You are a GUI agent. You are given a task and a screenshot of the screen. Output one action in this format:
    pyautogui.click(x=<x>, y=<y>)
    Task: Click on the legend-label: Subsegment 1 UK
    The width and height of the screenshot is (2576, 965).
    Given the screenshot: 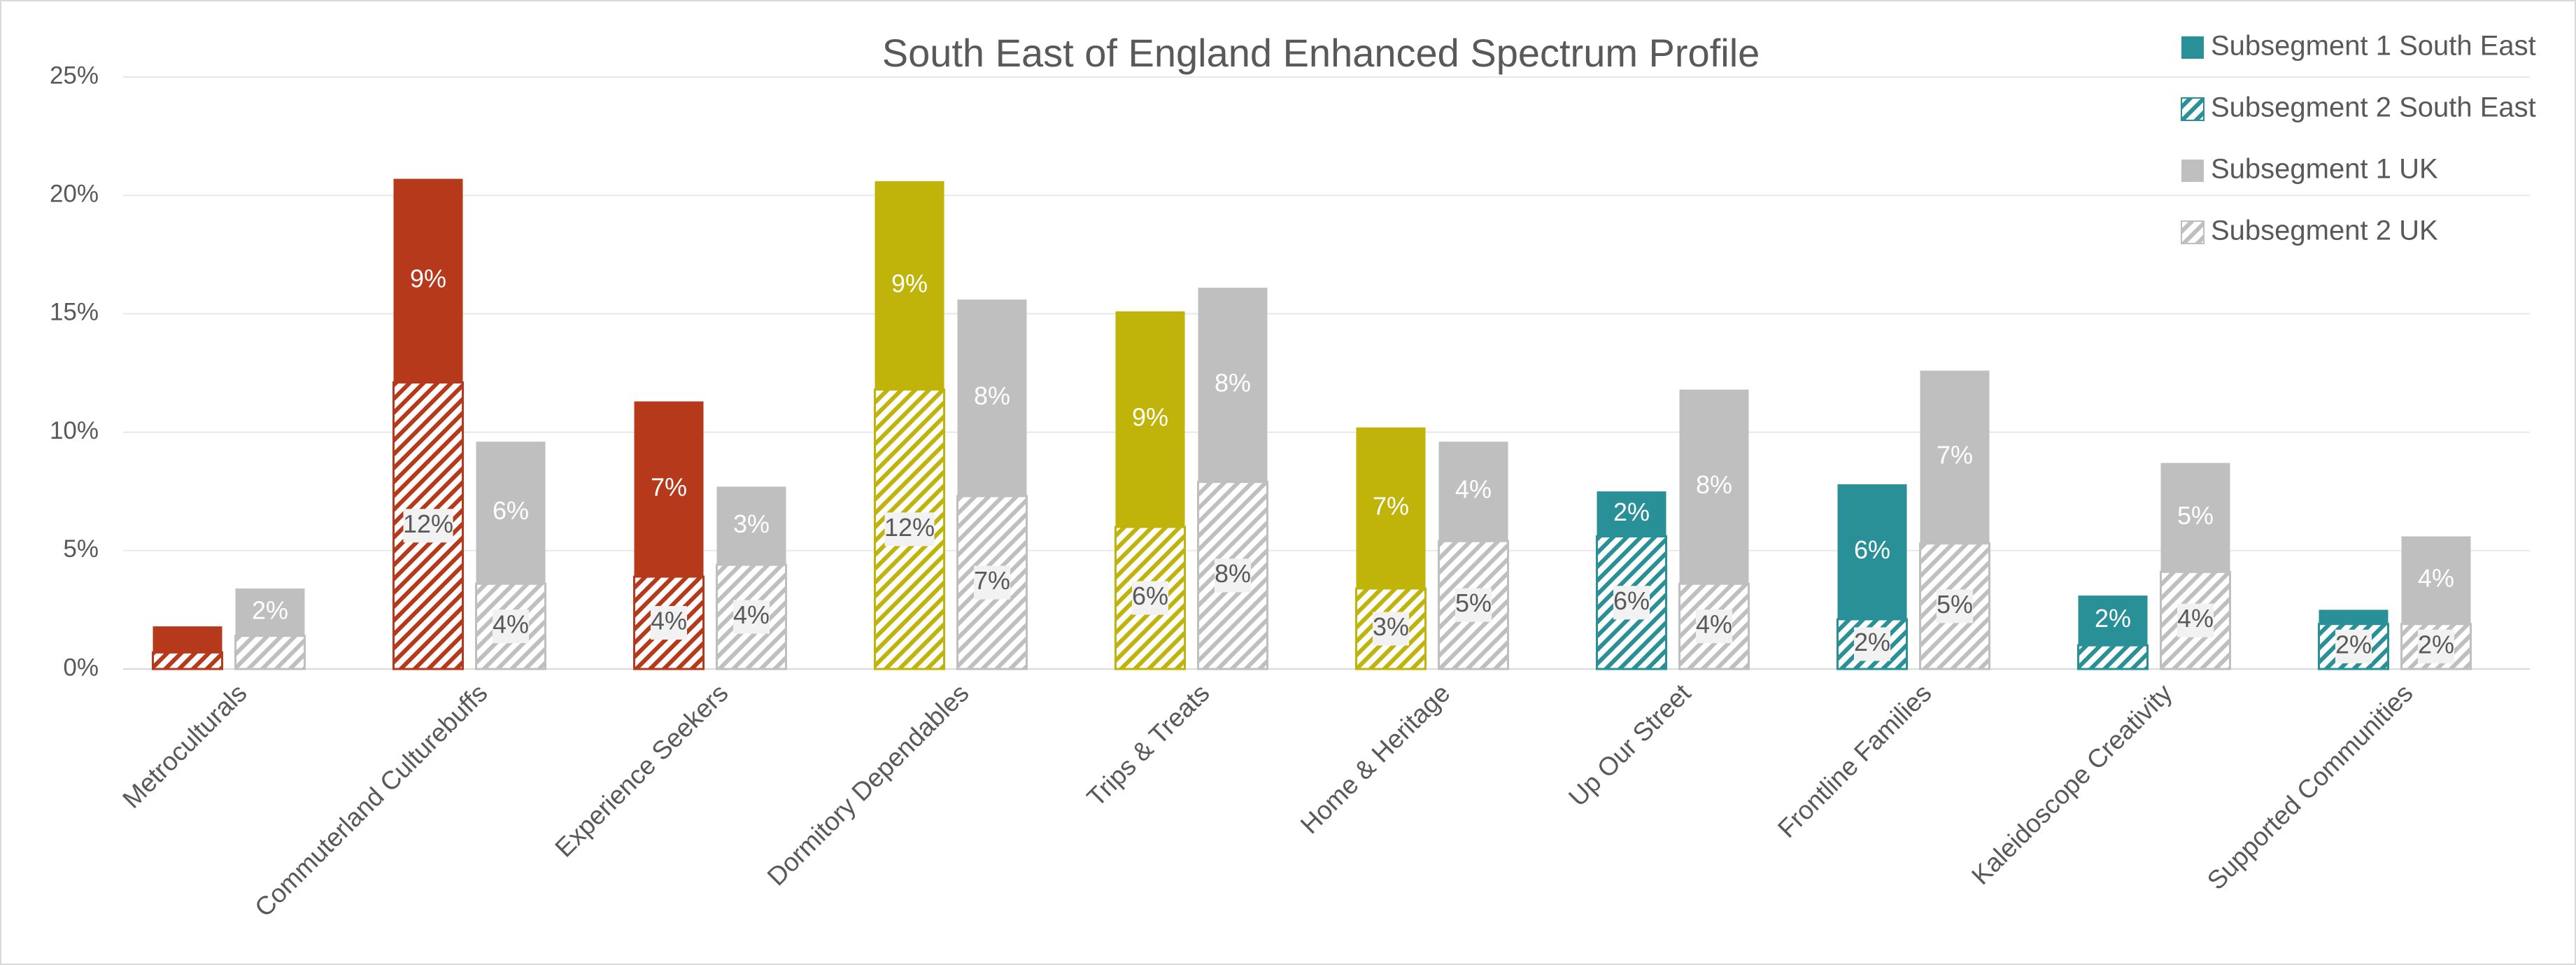 What is the action you would take?
    pyautogui.click(x=2324, y=169)
    